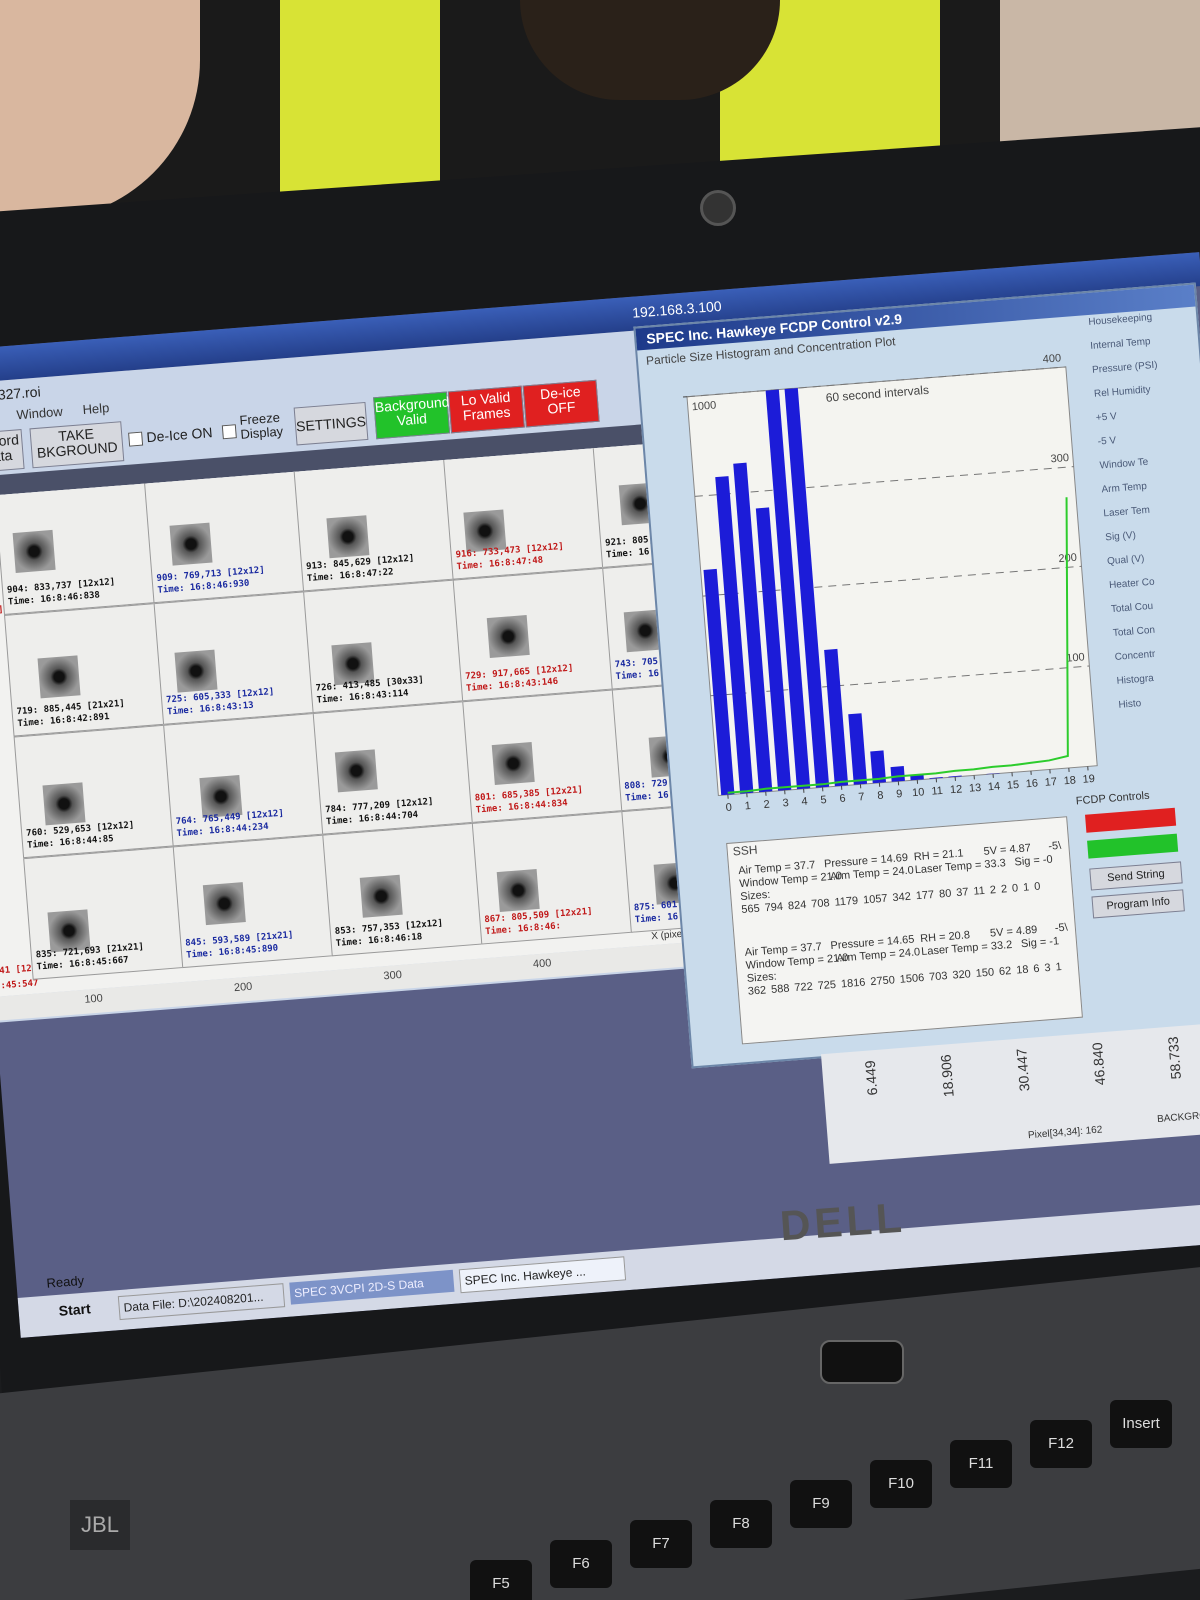 The image size is (1200, 1600). I want to click on x-tick-label: 200, so click(243, 987).